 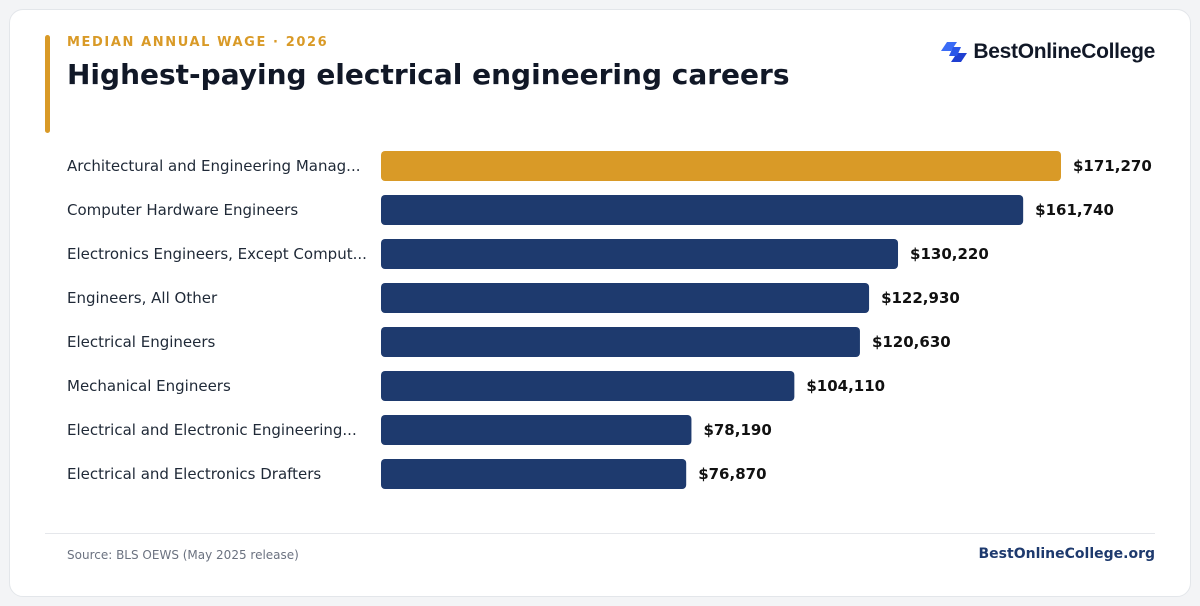 What do you see at coordinates (141, 342) in the screenshot?
I see `category-label: Electrical Engineers` at bounding box center [141, 342].